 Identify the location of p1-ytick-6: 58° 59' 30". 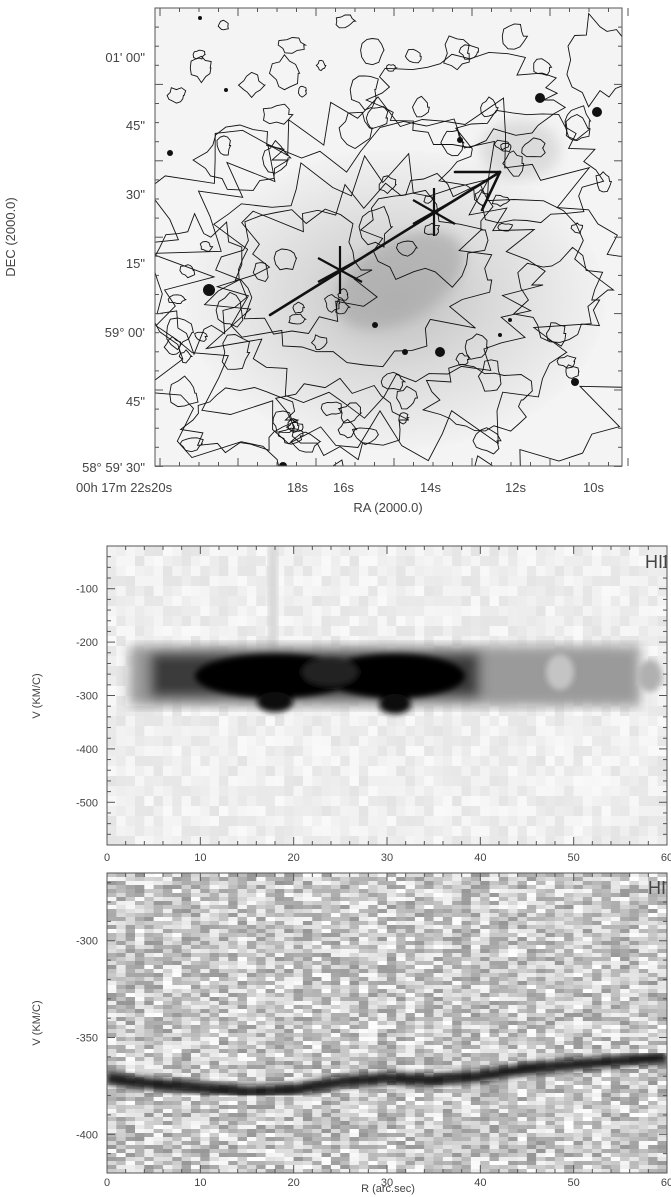
(113, 467).